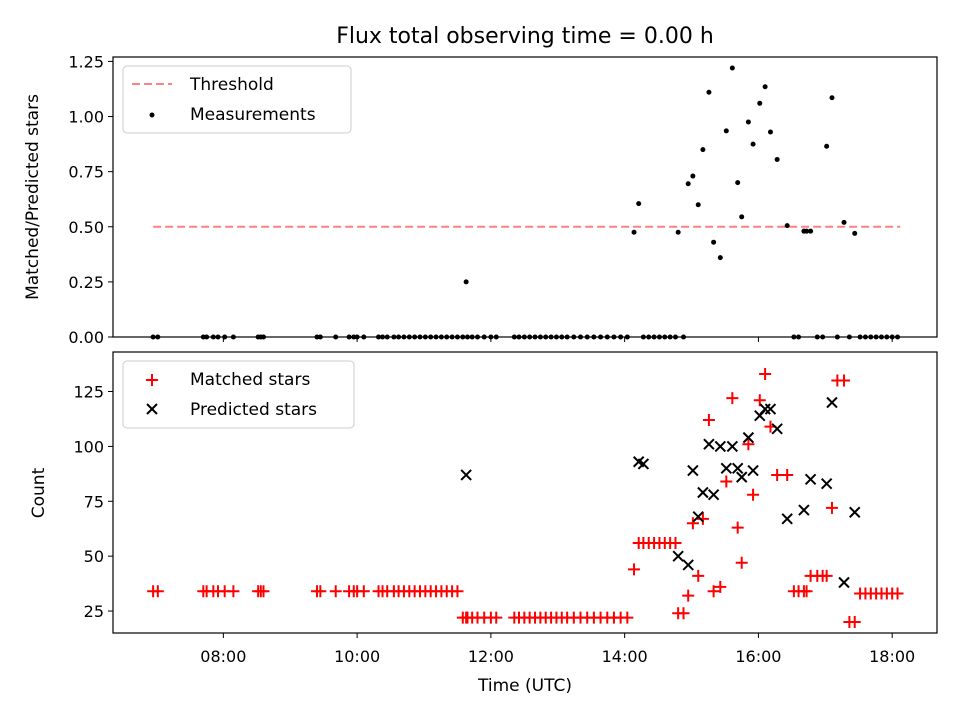 The height and width of the screenshot is (720, 960). What do you see at coordinates (152, 115) in the screenshot?
I see `measurements-legend-marker` at bounding box center [152, 115].